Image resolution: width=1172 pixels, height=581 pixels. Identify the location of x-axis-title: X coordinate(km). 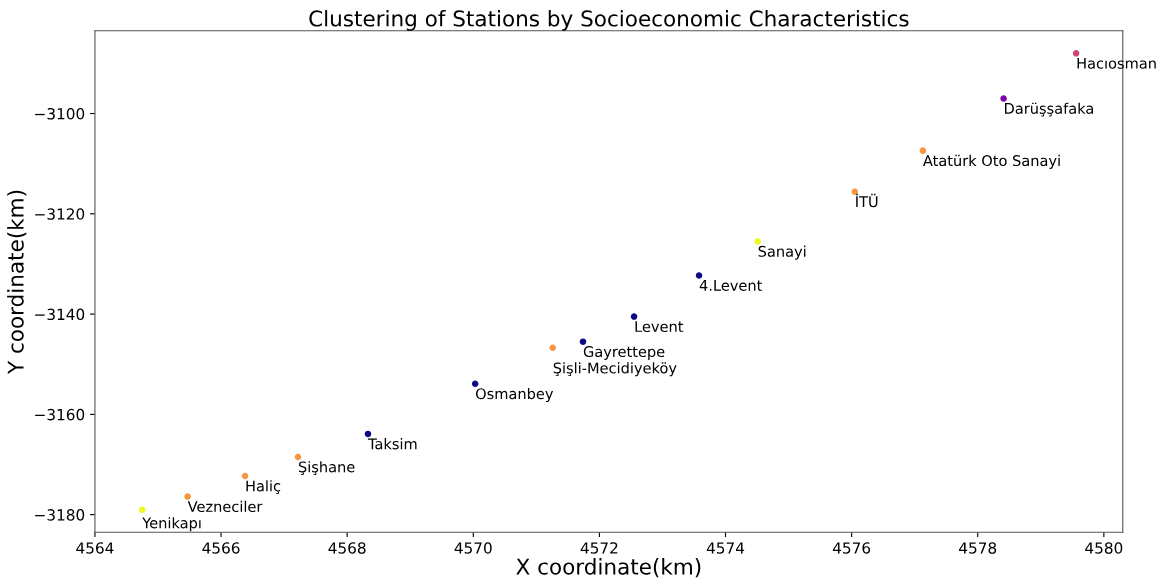
(608, 568).